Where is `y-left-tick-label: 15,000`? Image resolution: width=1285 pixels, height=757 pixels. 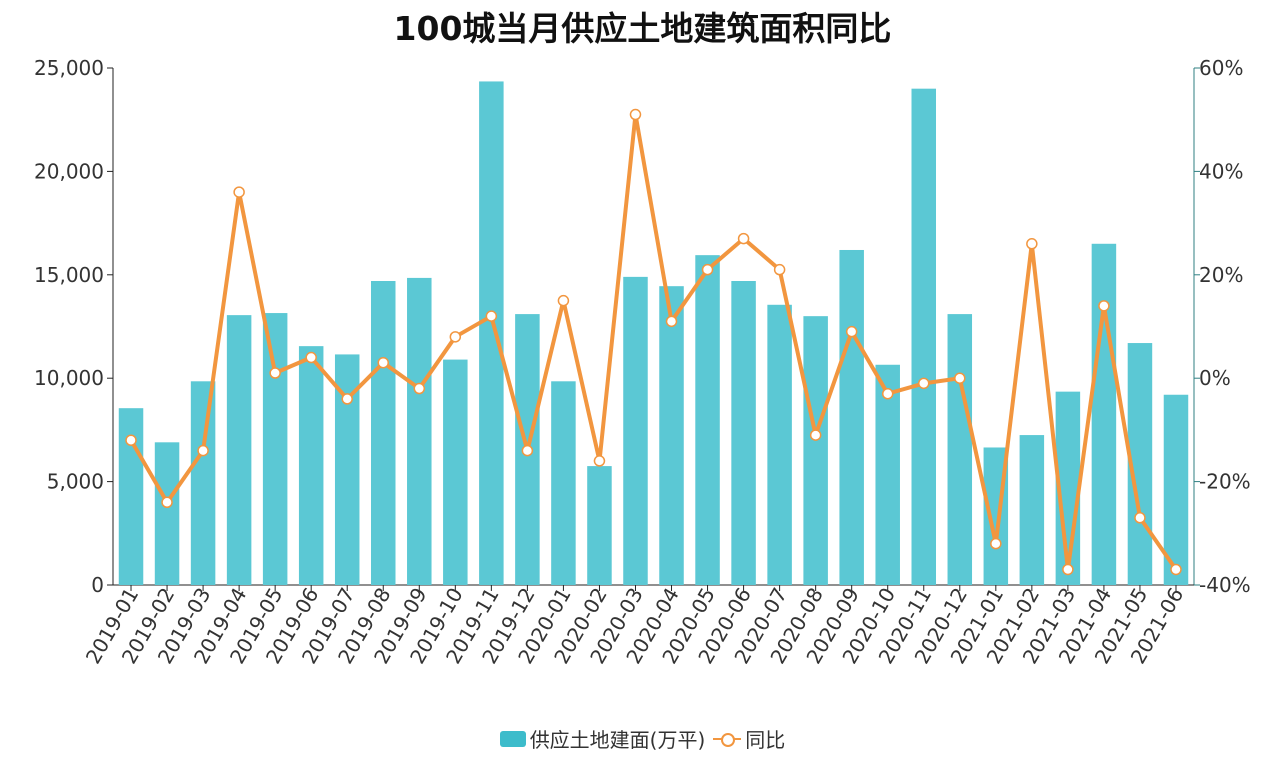
y-left-tick-label: 15,000 is located at coordinates (69, 275).